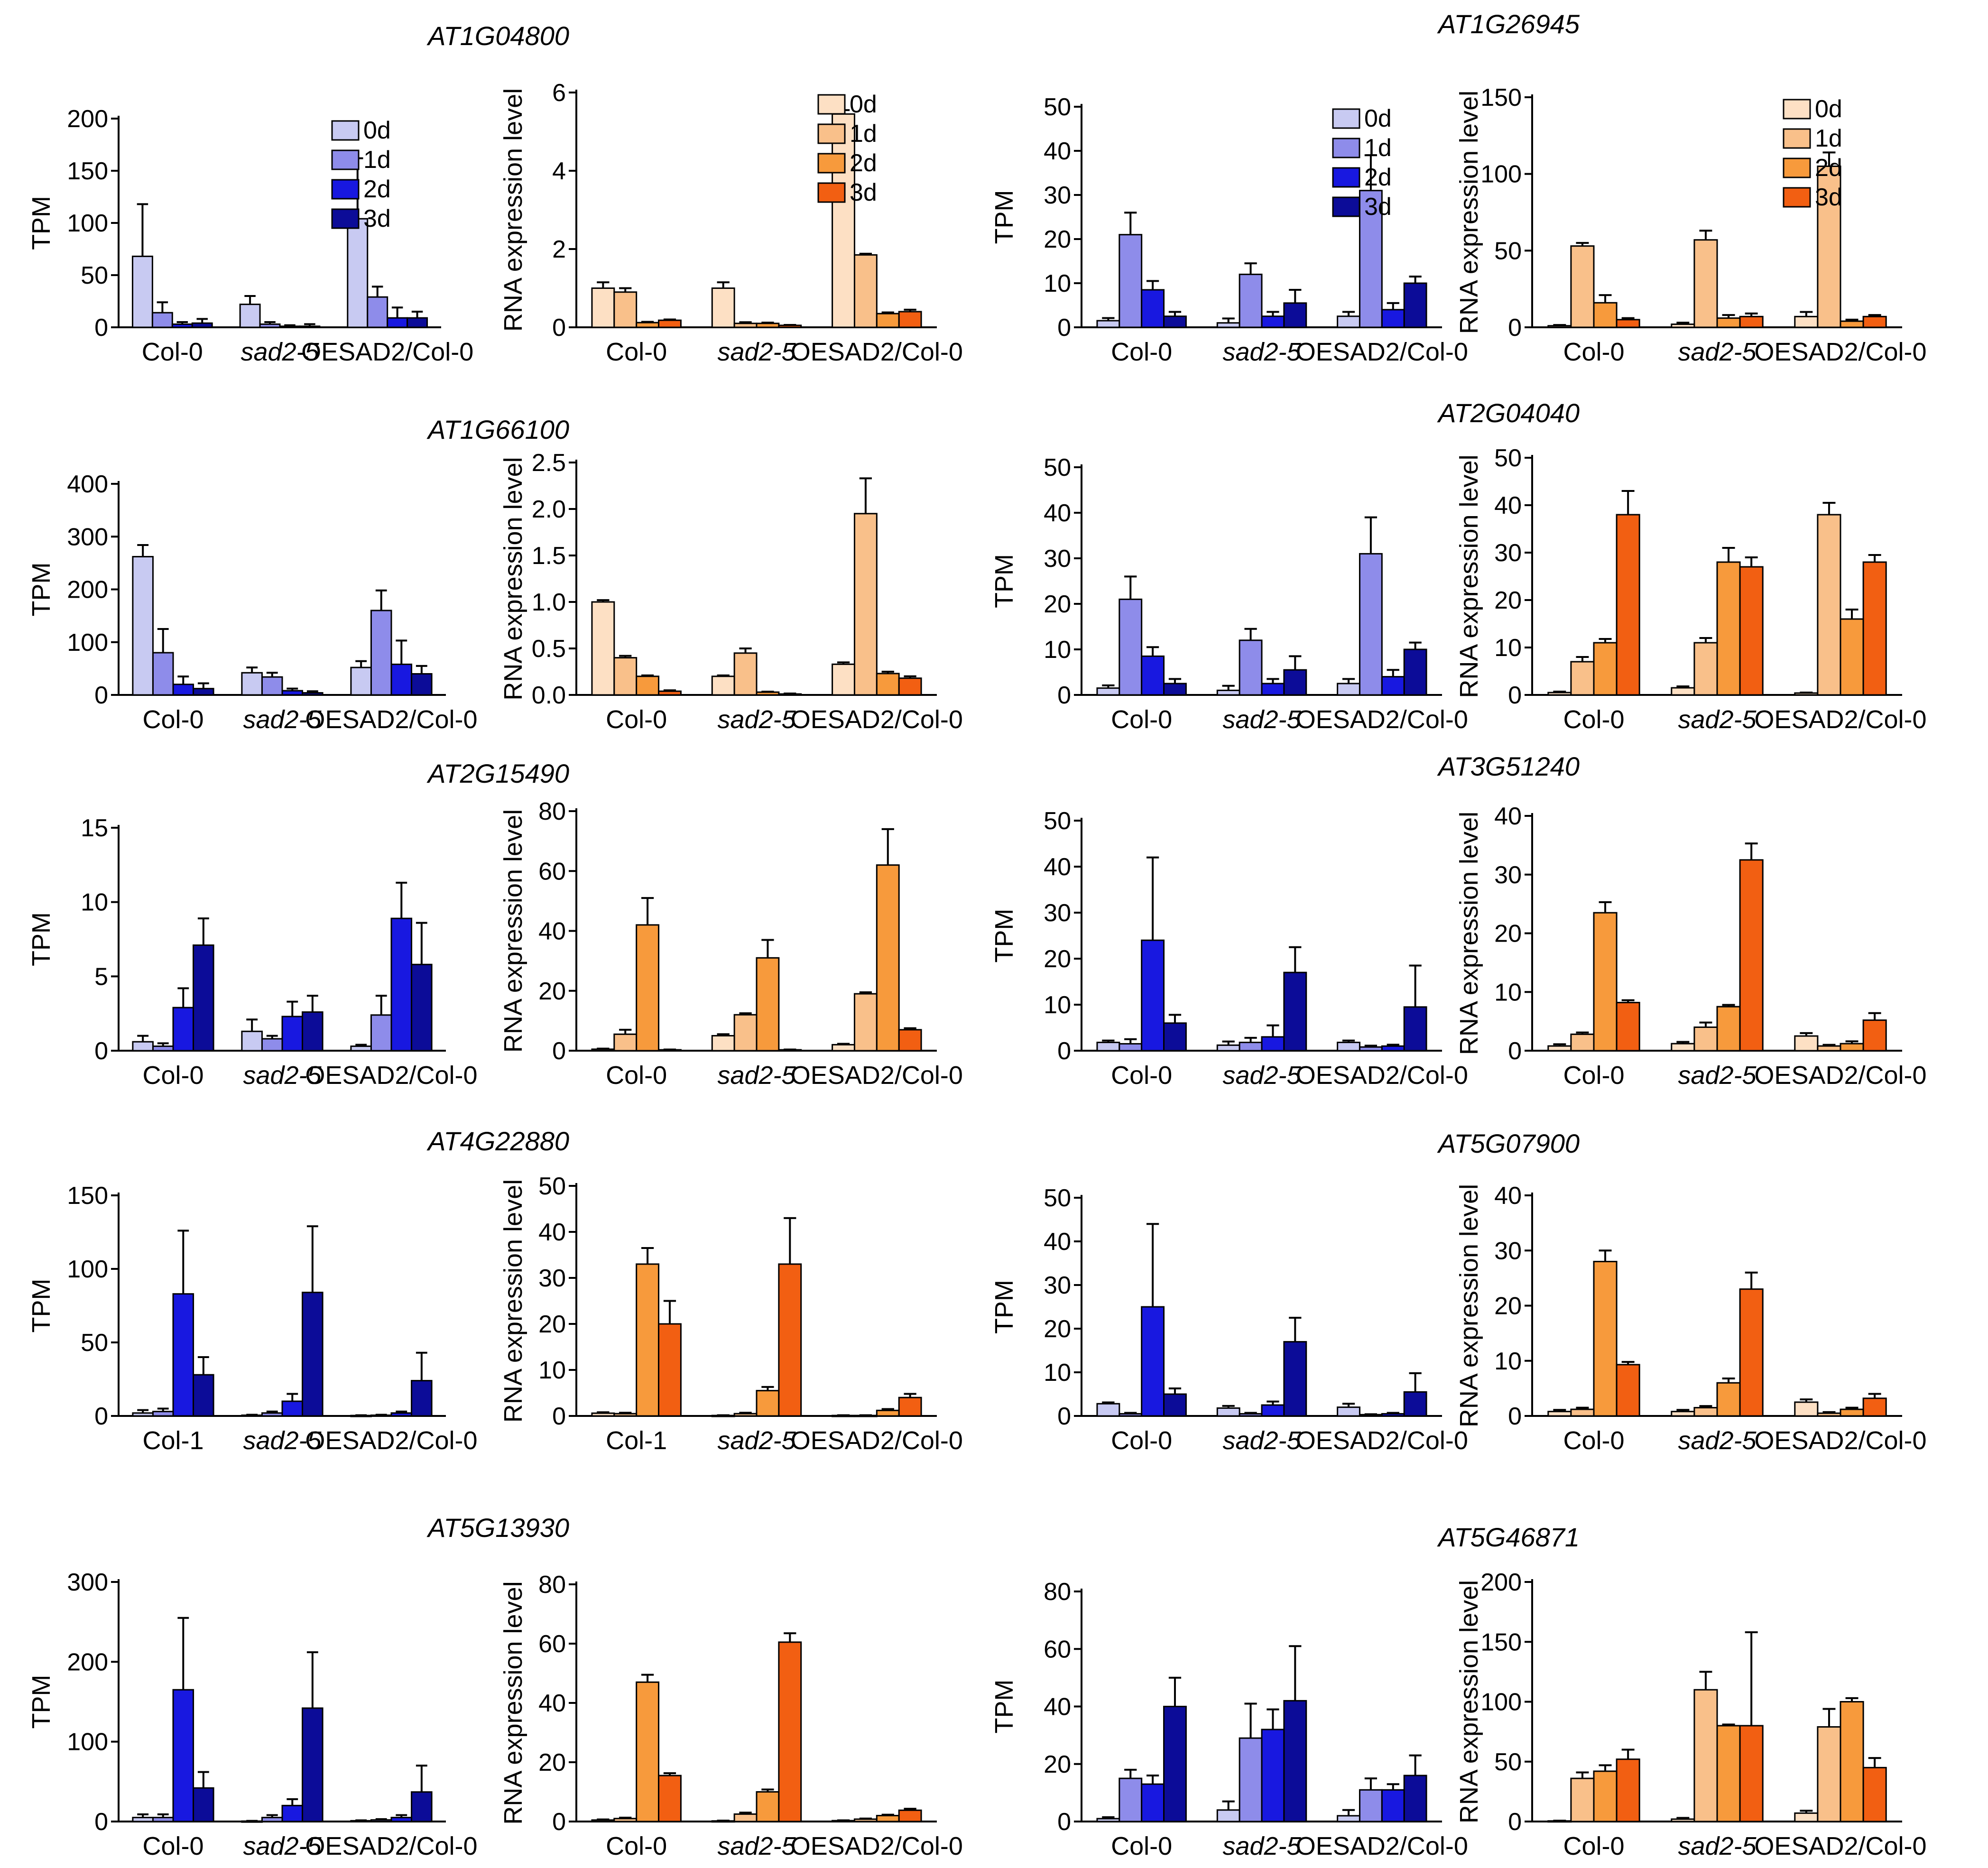  What do you see at coordinates (1378, 207) in the screenshot?
I see `legend-label: 3d` at bounding box center [1378, 207].